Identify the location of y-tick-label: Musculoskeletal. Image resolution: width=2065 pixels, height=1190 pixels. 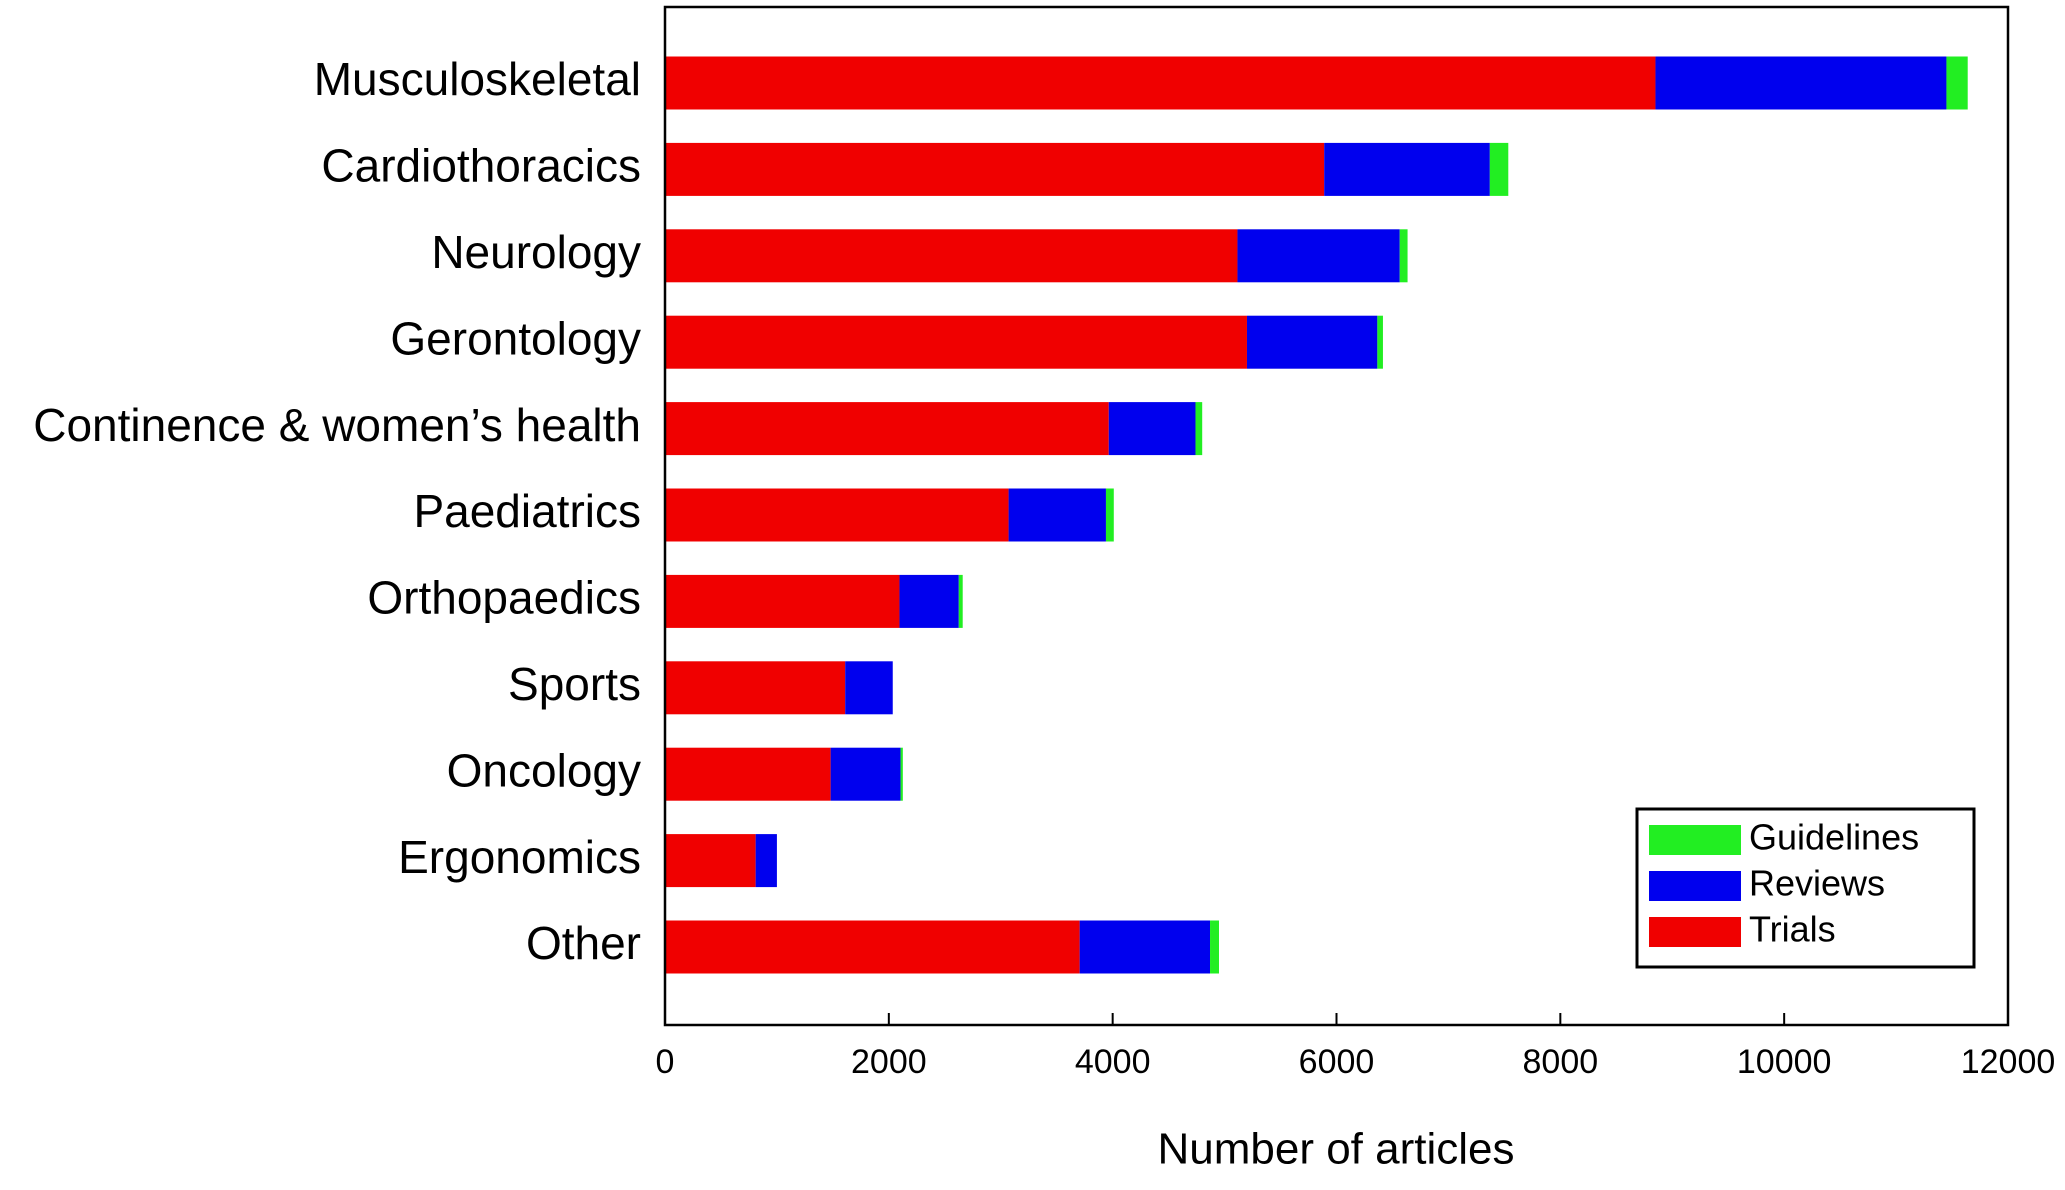
(477, 79).